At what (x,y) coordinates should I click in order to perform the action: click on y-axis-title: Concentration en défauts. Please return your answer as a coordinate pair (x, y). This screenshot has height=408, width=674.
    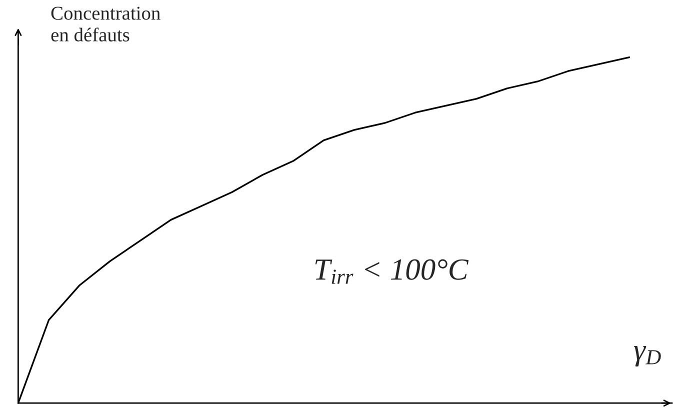
    Looking at the image, I should click on (105, 24).